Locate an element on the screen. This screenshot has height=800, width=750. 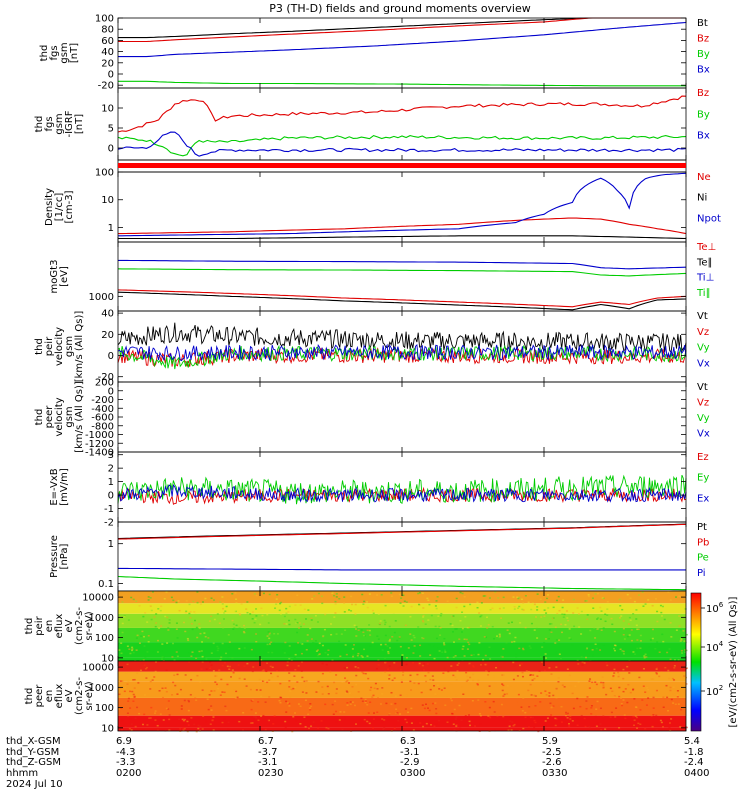
colorbar-tick-label: 104 is located at coordinates (715, 647).